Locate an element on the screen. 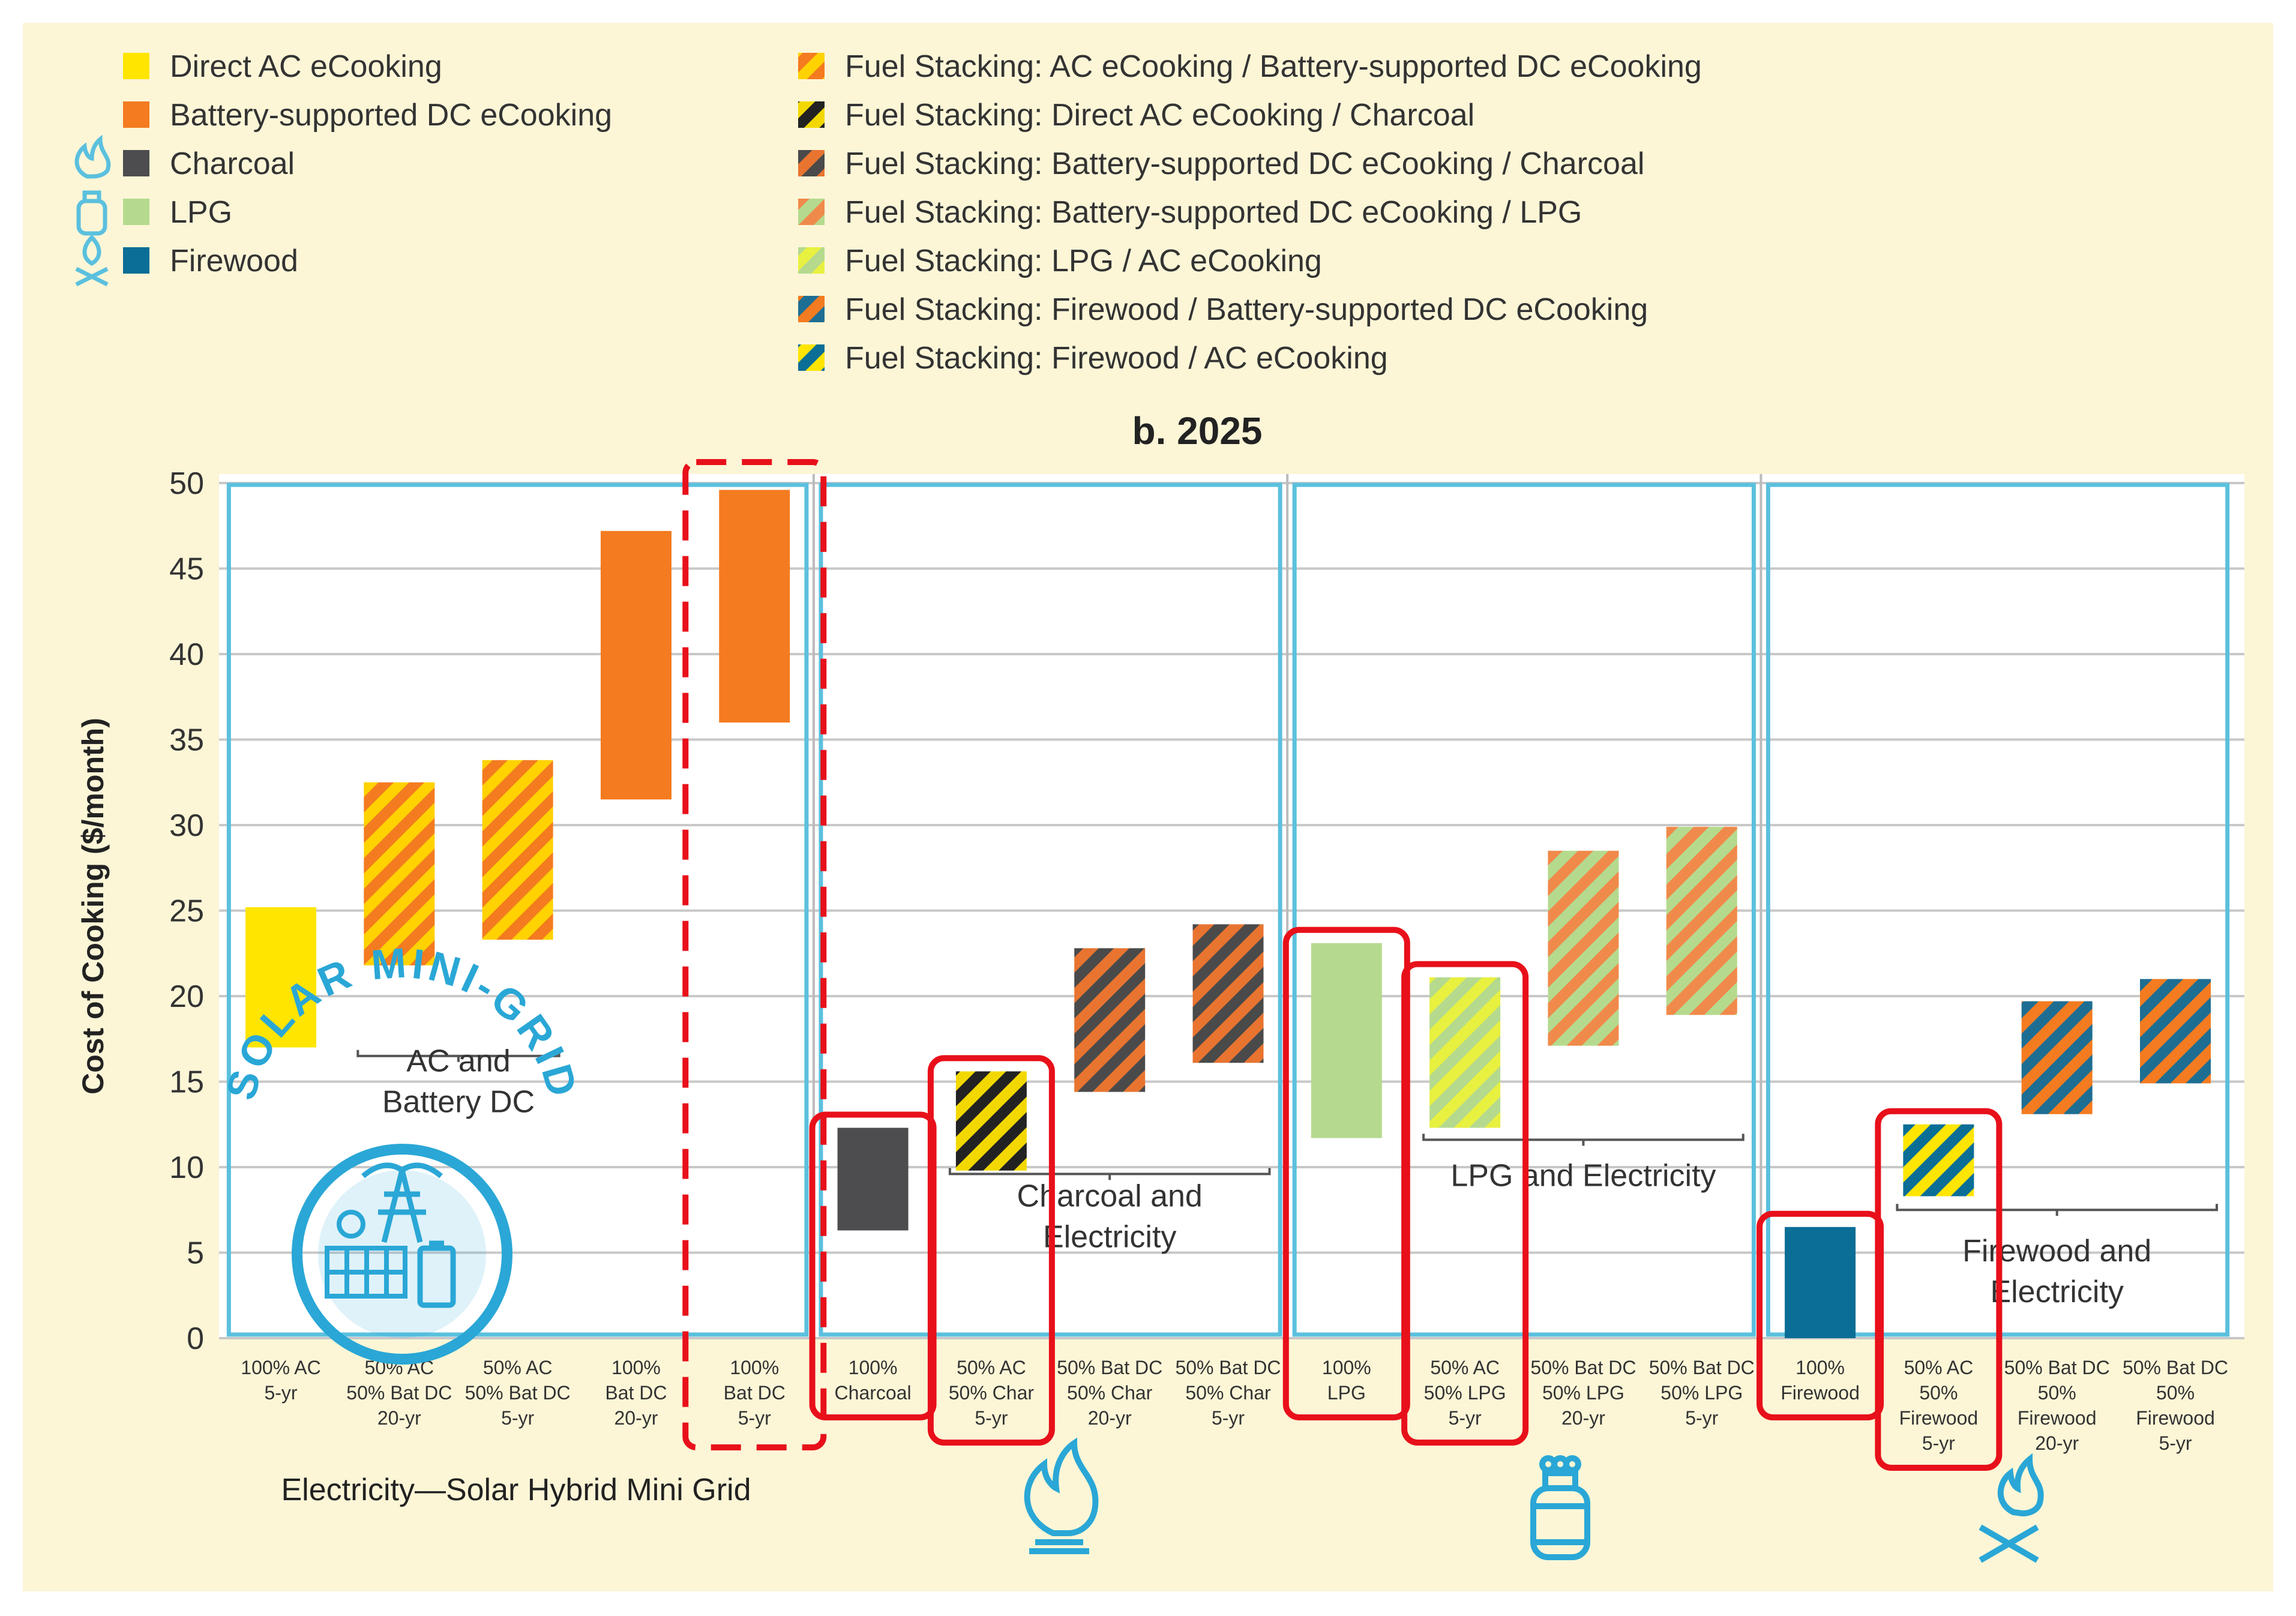  legend-right-item-label: Fuel Stacking: LPG / AC eCooking is located at coordinates (1083, 261).